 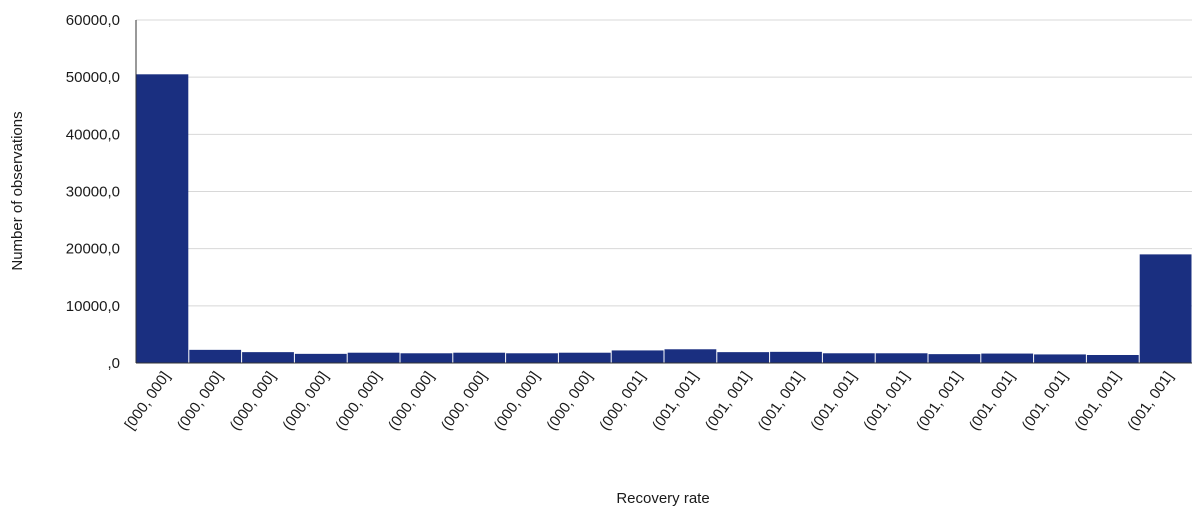 I want to click on x-axis-title: Recovery rate, so click(x=662, y=498).